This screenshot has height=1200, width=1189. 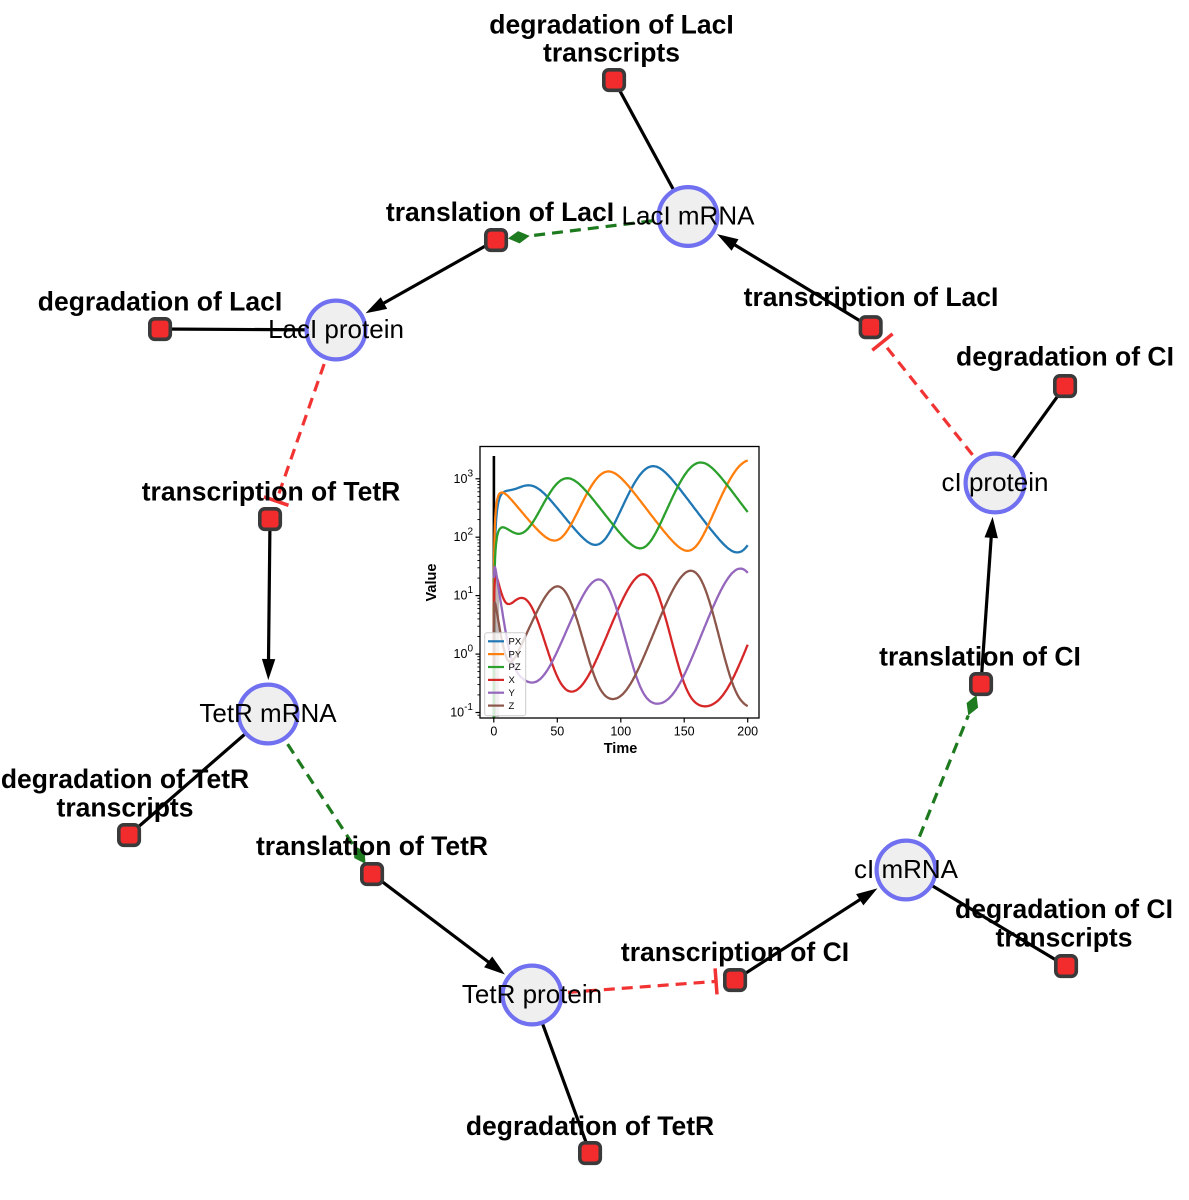 What do you see at coordinates (995, 482) in the screenshot?
I see `svg-text: cI protein` at bounding box center [995, 482].